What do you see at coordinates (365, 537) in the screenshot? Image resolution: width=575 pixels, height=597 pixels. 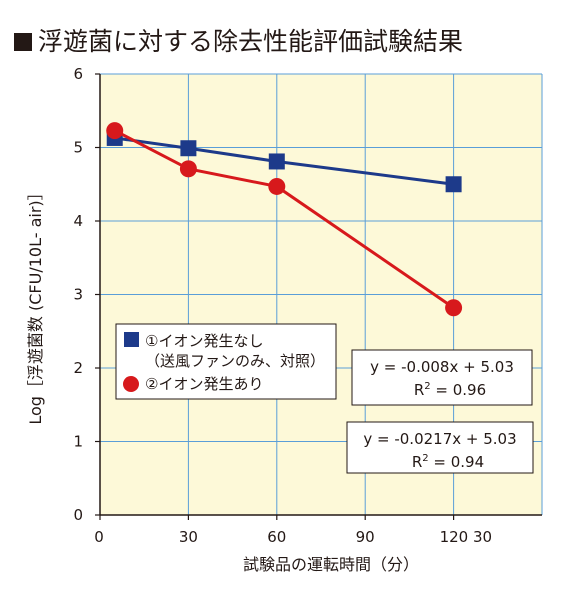 I see `x-tick-label: 90` at bounding box center [365, 537].